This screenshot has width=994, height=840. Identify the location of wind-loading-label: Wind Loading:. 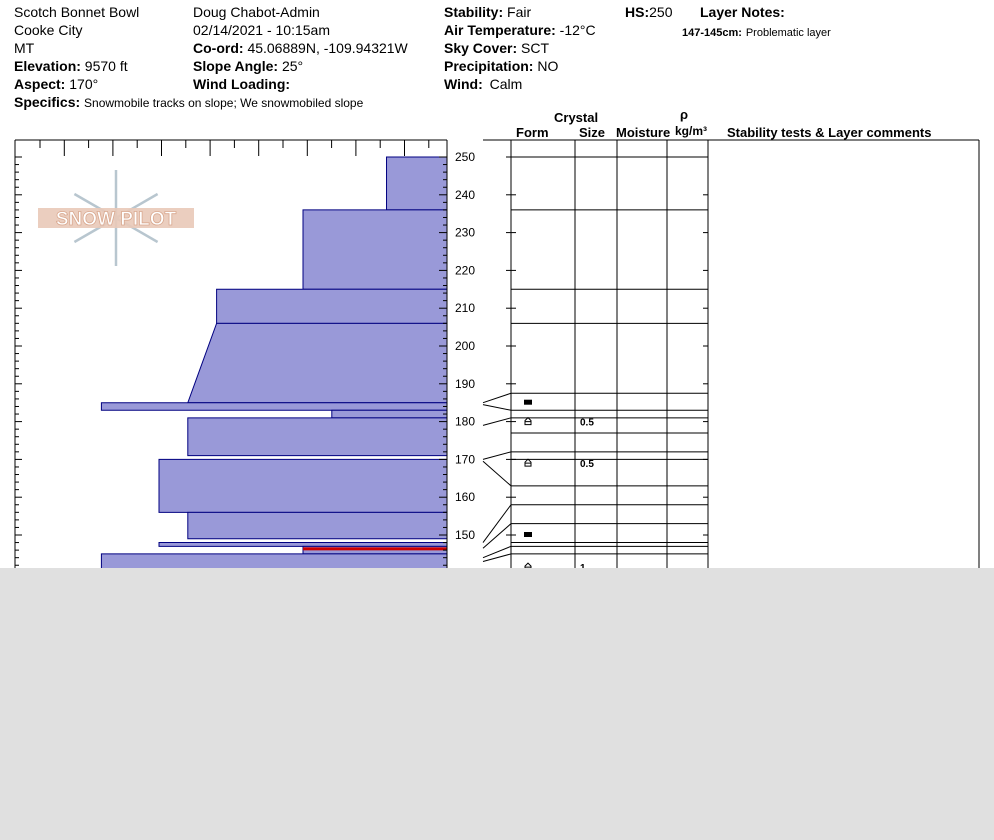
(242, 84).